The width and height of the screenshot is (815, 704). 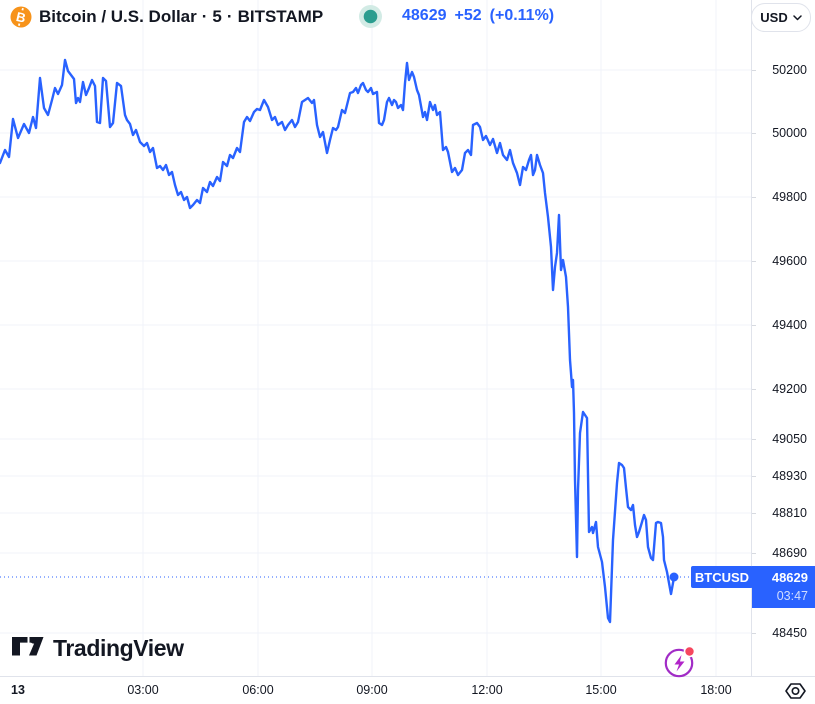 What do you see at coordinates (789, 69) in the screenshot?
I see `price-axis-label: 50200` at bounding box center [789, 69].